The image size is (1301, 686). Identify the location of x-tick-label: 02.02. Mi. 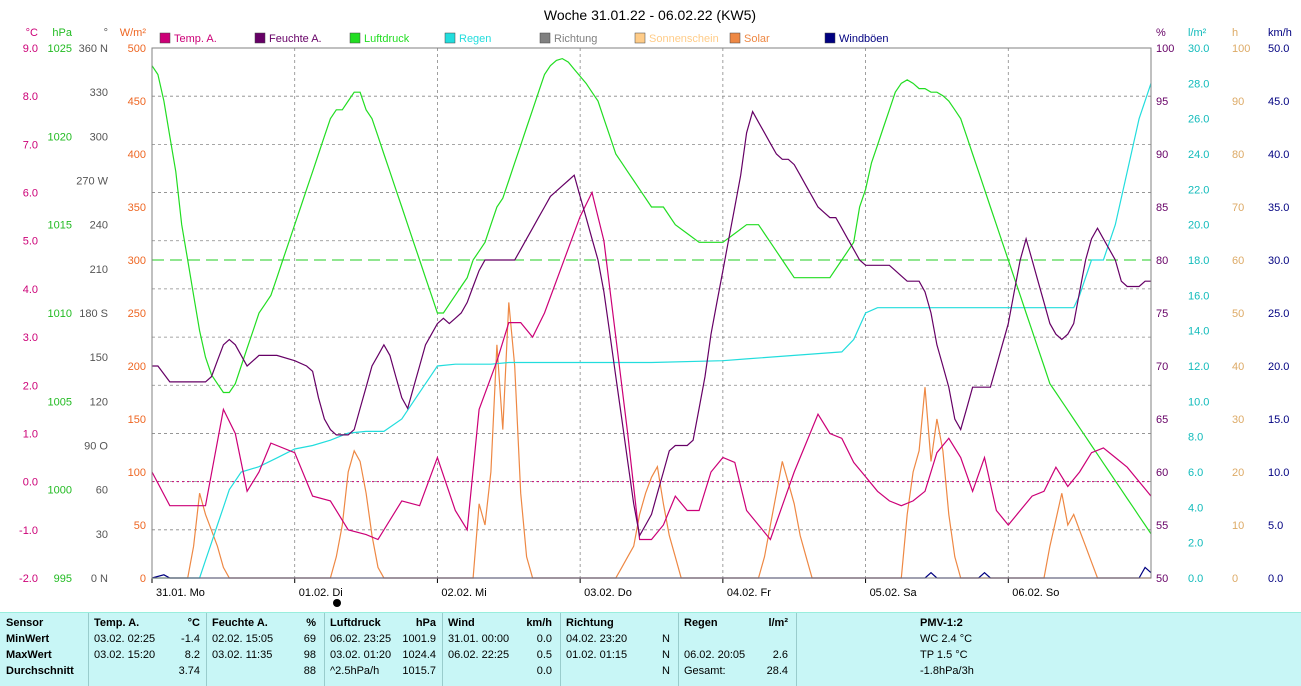
(463, 593).